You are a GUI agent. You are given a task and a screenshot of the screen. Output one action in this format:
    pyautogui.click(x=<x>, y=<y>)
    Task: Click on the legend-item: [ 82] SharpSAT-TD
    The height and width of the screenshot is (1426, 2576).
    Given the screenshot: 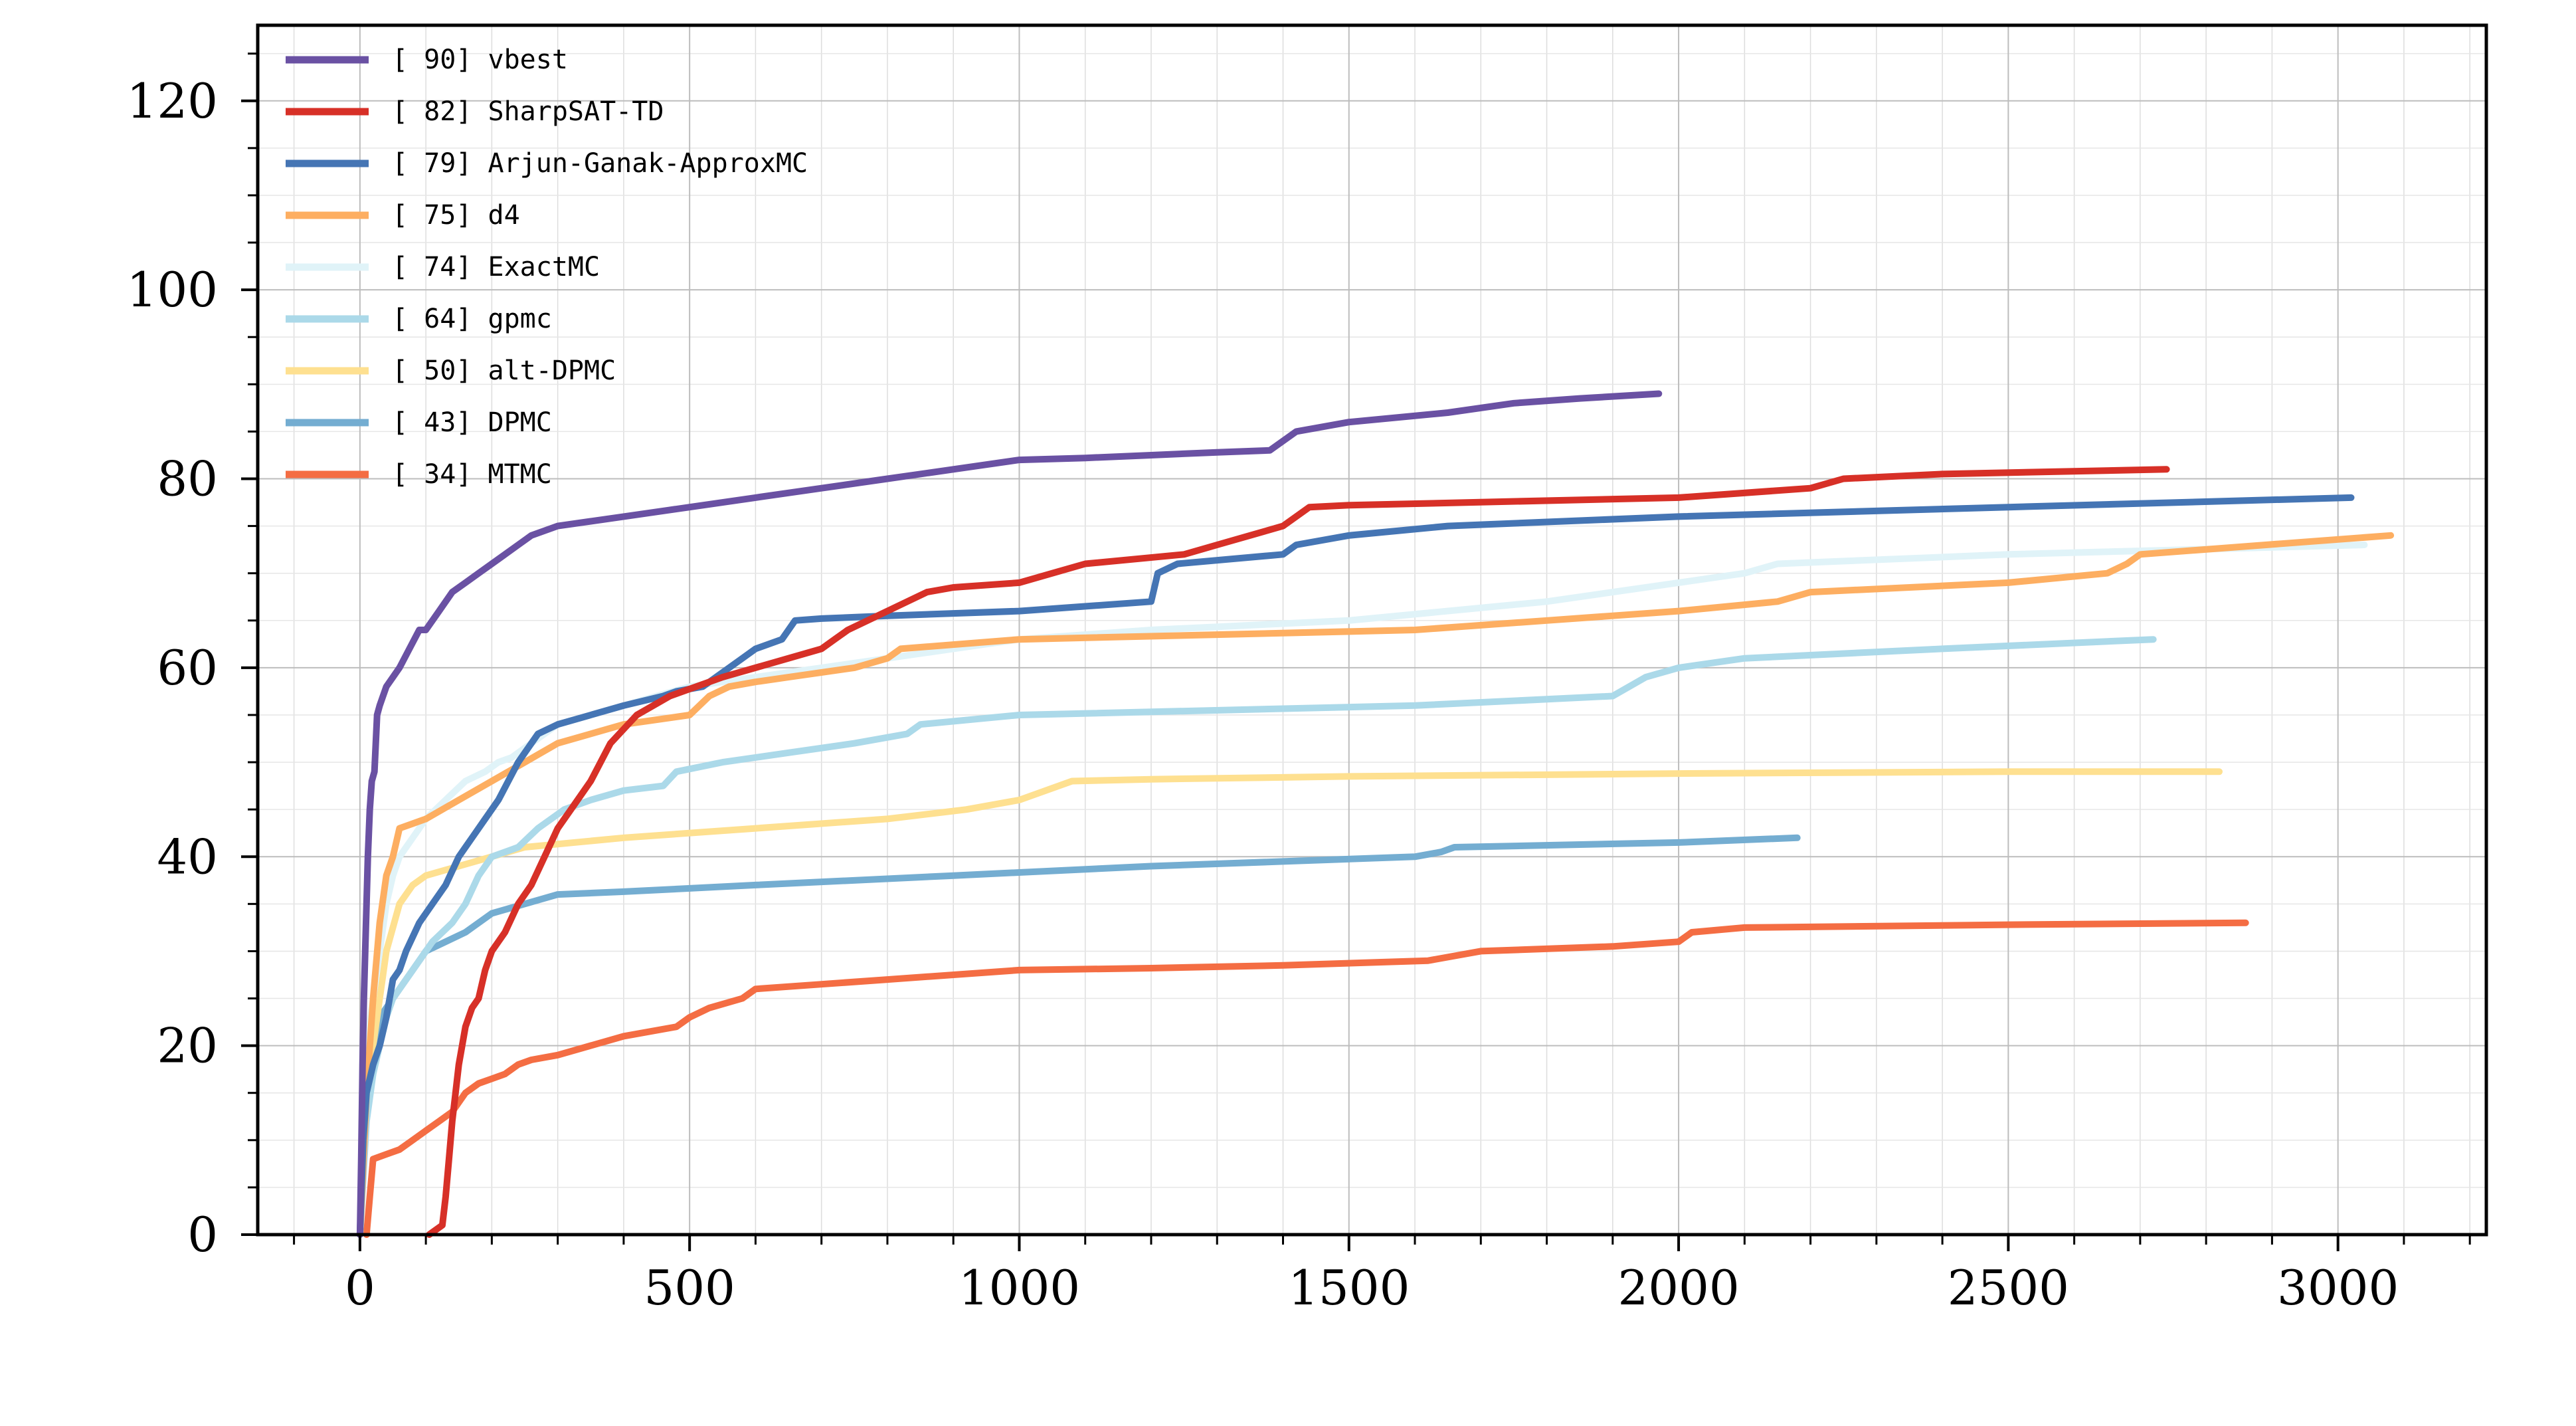 What is the action you would take?
    pyautogui.click(x=475, y=111)
    